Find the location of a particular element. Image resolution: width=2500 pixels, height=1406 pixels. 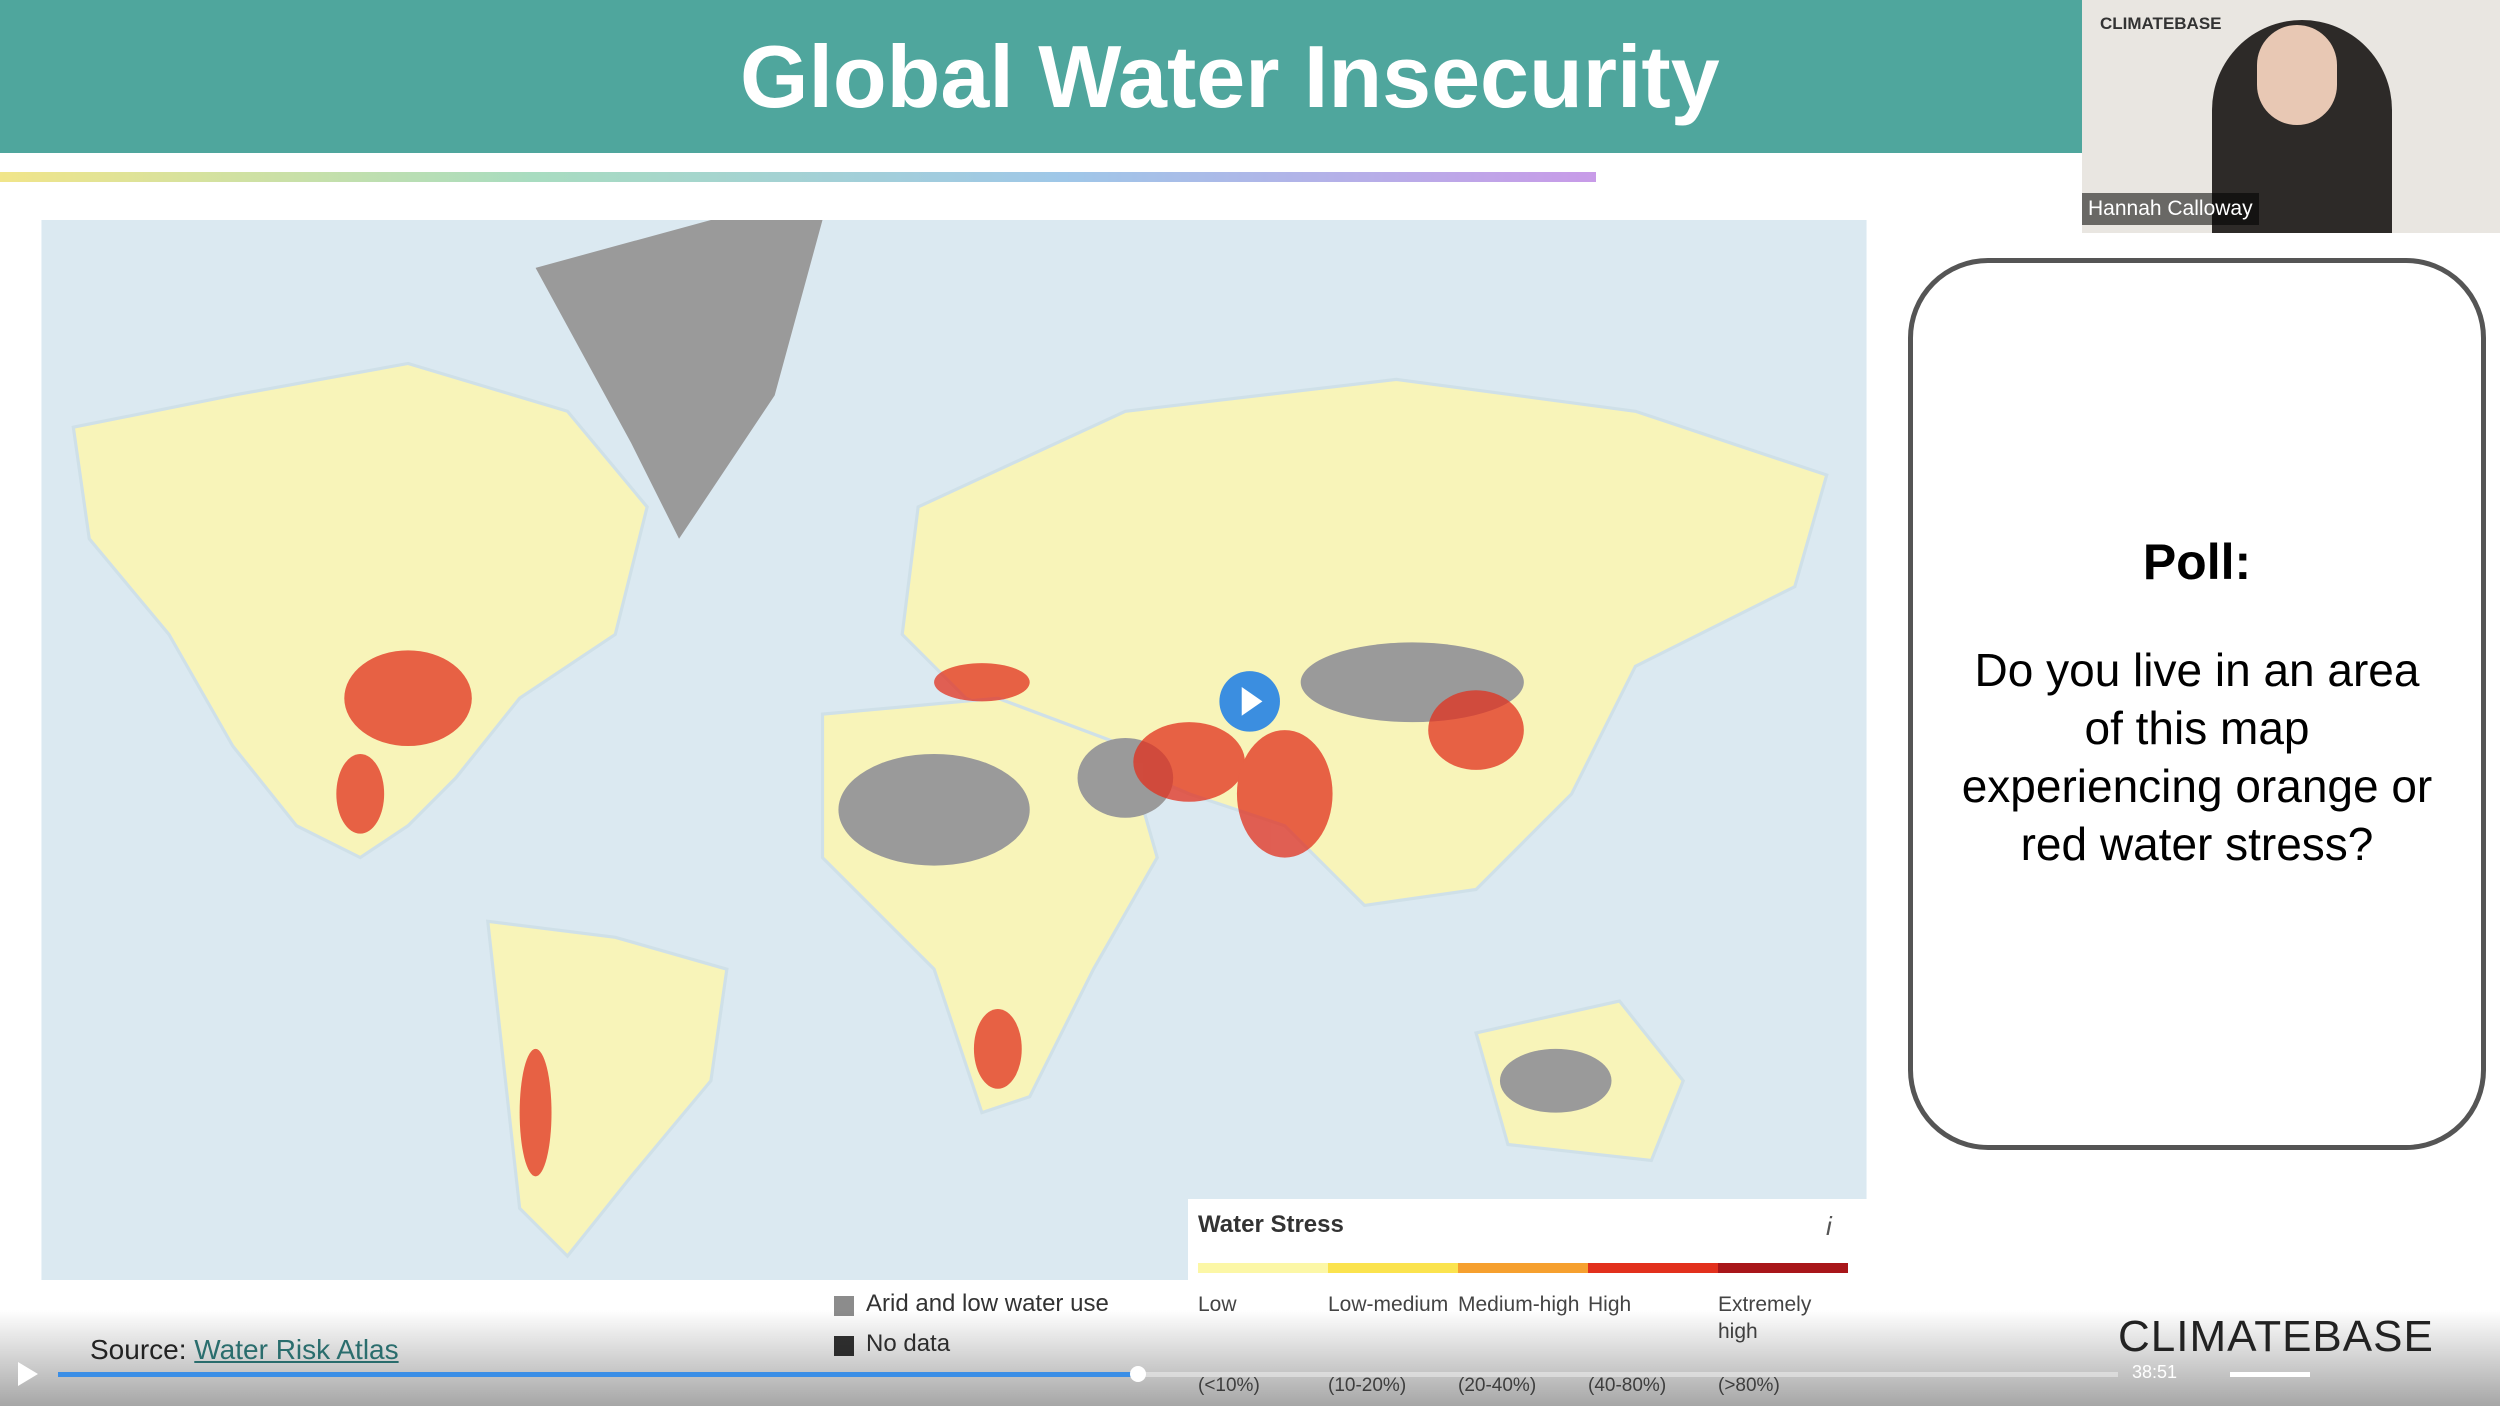

slide-title: Global Water Insecurity is located at coordinates (1230, 76).